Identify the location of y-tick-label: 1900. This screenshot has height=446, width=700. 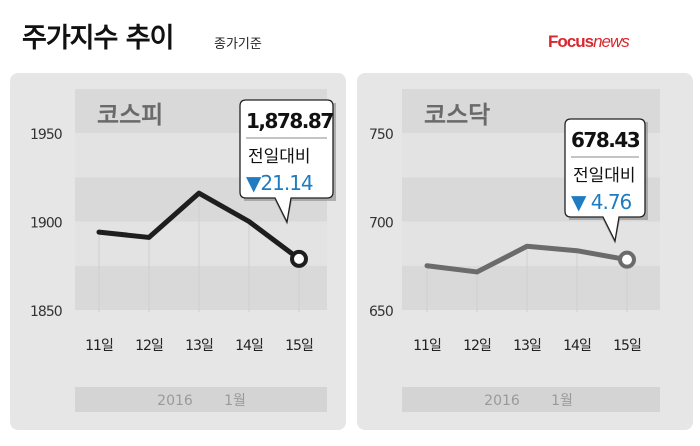
(46, 224).